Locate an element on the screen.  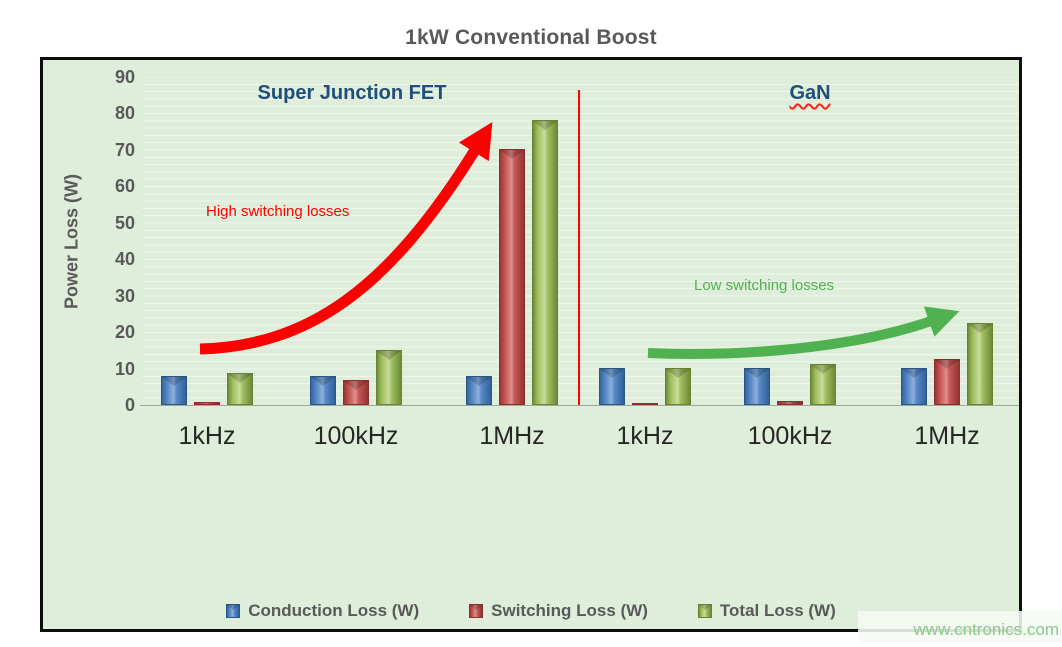
bar-group-sjfet-1khz: 1kHz is located at coordinates (207, 411).